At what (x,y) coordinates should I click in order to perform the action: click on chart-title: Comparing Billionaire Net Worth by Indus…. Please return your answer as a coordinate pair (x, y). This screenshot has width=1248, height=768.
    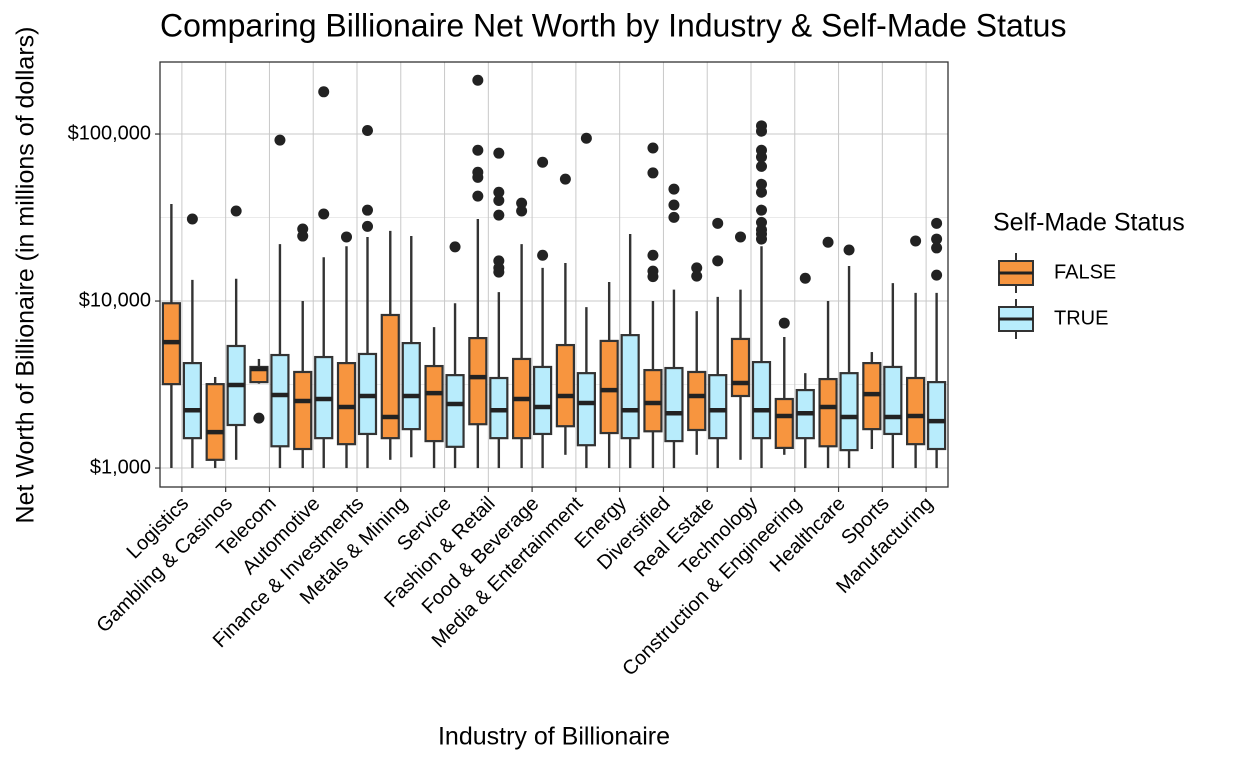
    Looking at the image, I should click on (613, 25).